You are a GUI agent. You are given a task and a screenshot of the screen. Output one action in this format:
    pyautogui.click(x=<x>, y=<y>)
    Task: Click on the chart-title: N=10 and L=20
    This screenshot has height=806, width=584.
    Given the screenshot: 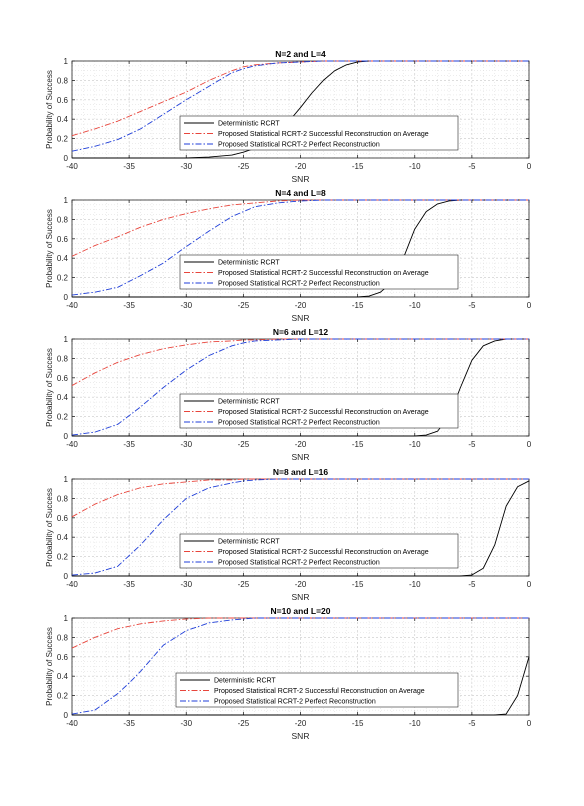 What is the action you would take?
    pyautogui.click(x=300, y=611)
    